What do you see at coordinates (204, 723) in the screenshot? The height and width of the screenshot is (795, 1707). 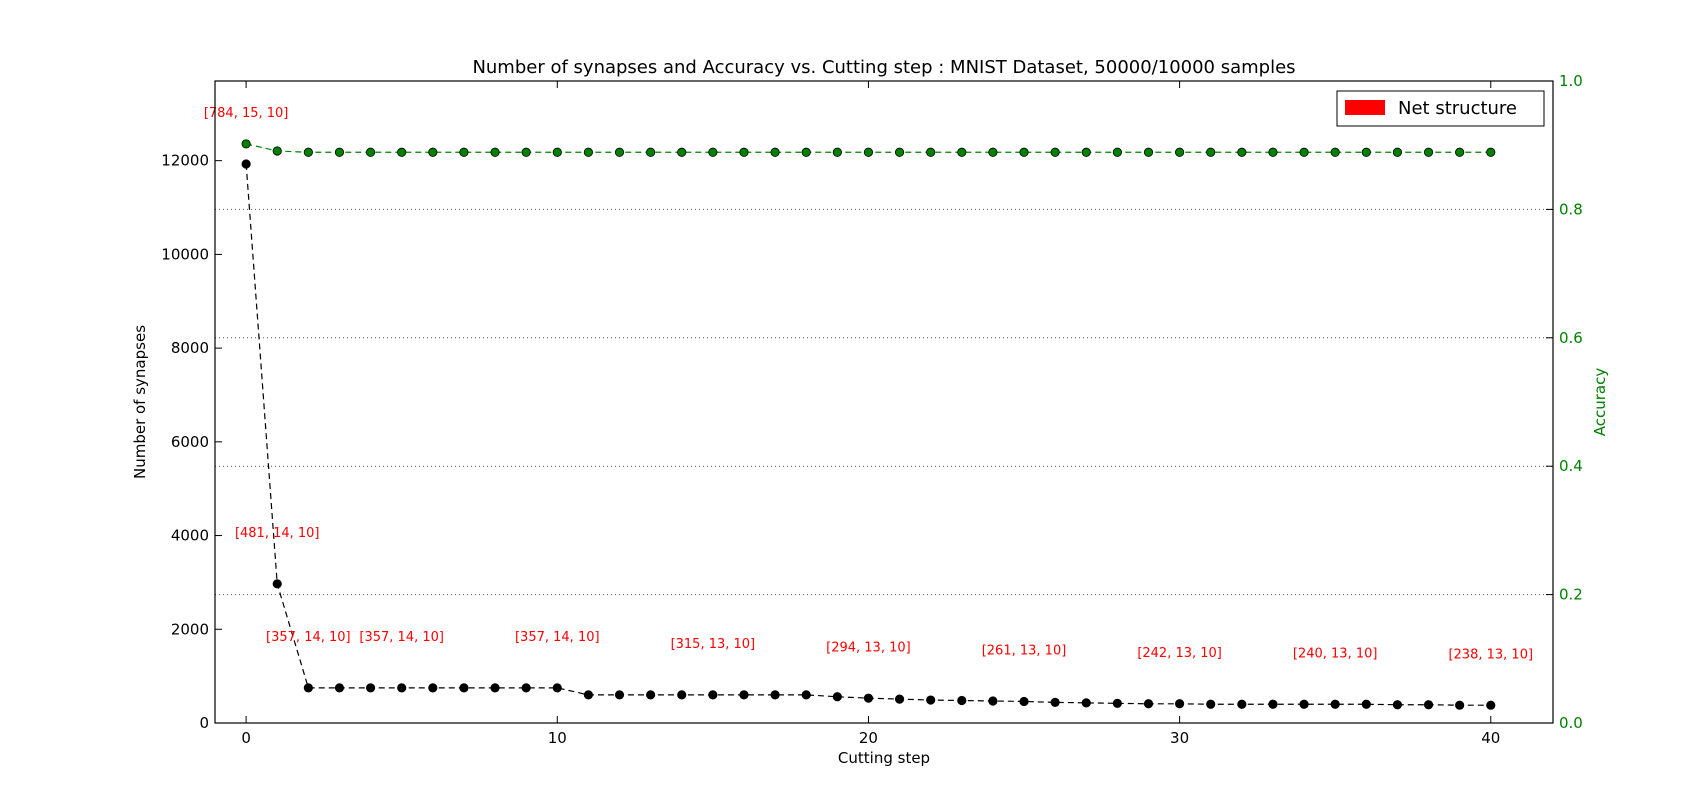 I see `y-tick-label: 0` at bounding box center [204, 723].